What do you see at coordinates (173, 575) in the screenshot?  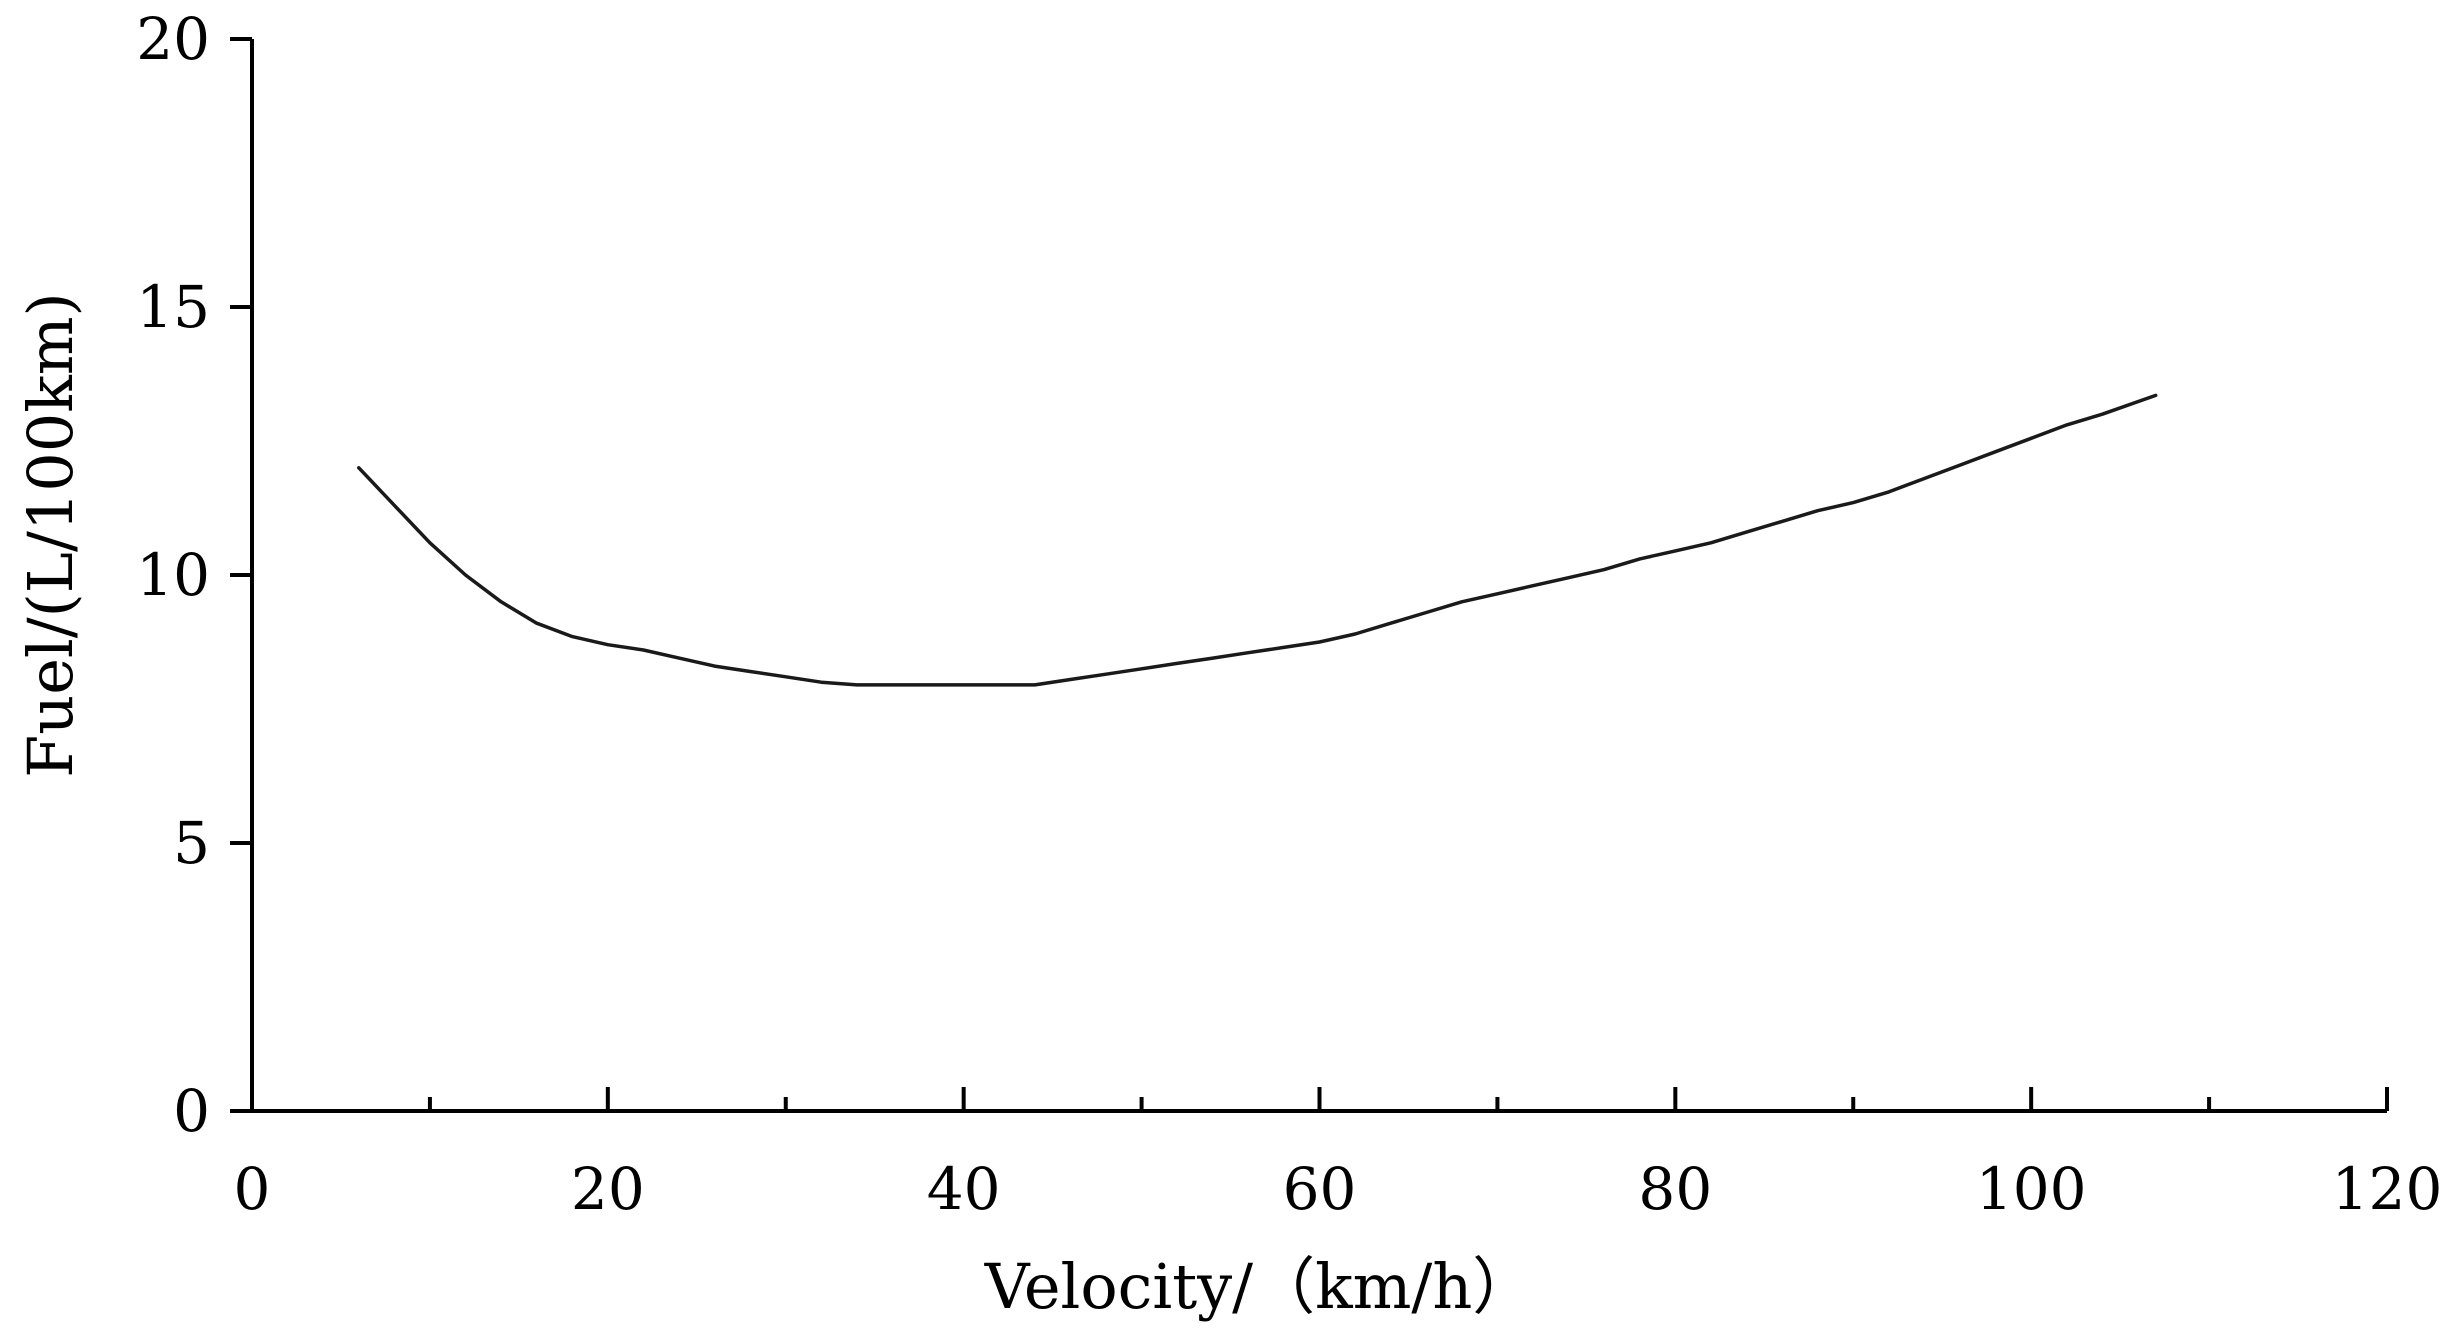 I see `y-tick-label: 10` at bounding box center [173, 575].